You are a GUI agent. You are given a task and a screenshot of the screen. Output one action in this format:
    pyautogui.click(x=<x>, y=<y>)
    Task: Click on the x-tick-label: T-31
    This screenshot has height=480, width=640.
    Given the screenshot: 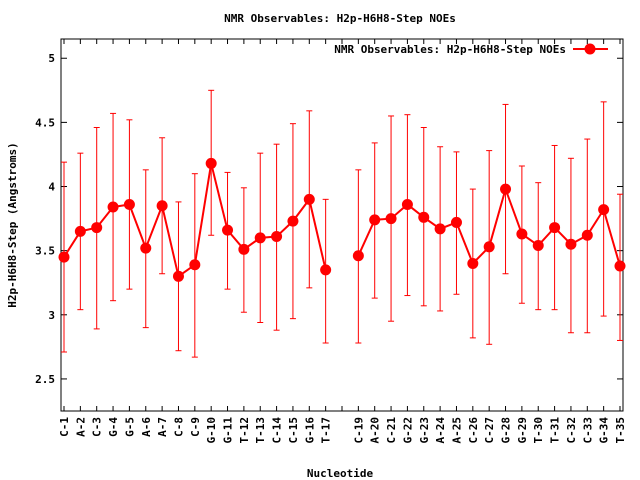 What is the action you would take?
    pyautogui.click(x=555, y=430)
    